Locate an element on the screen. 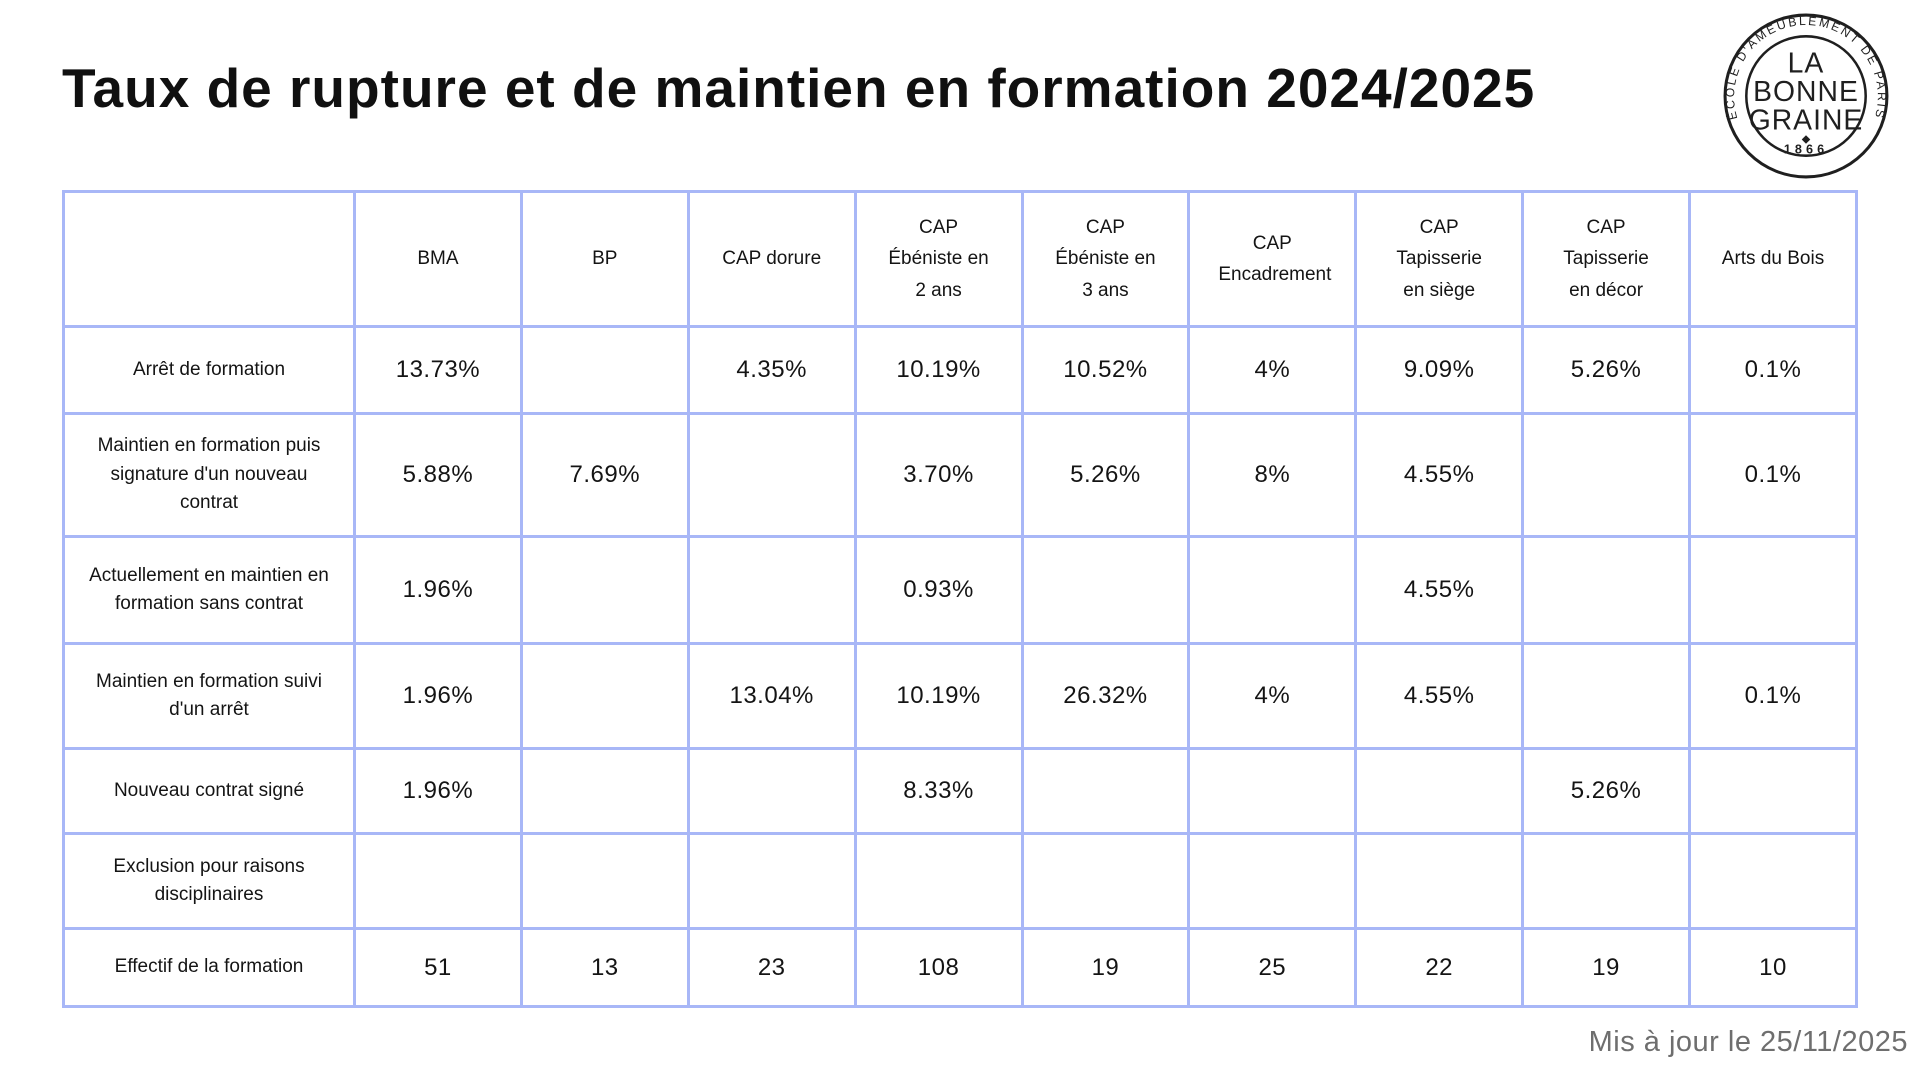  column-header: CAP Encadrement is located at coordinates (1272, 259).